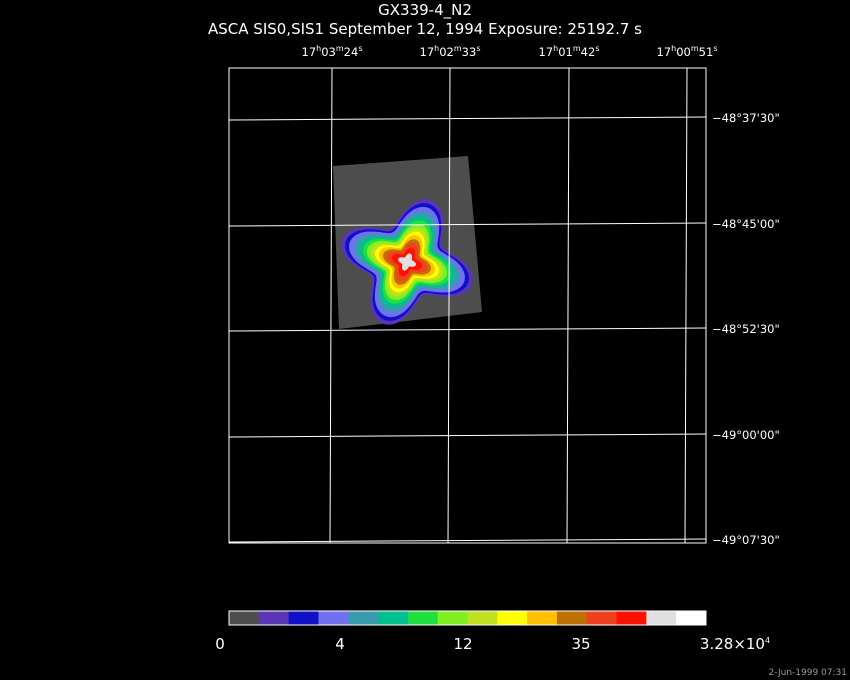  What do you see at coordinates (220, 644) in the screenshot?
I see `colorbar-tick-label: 0` at bounding box center [220, 644].